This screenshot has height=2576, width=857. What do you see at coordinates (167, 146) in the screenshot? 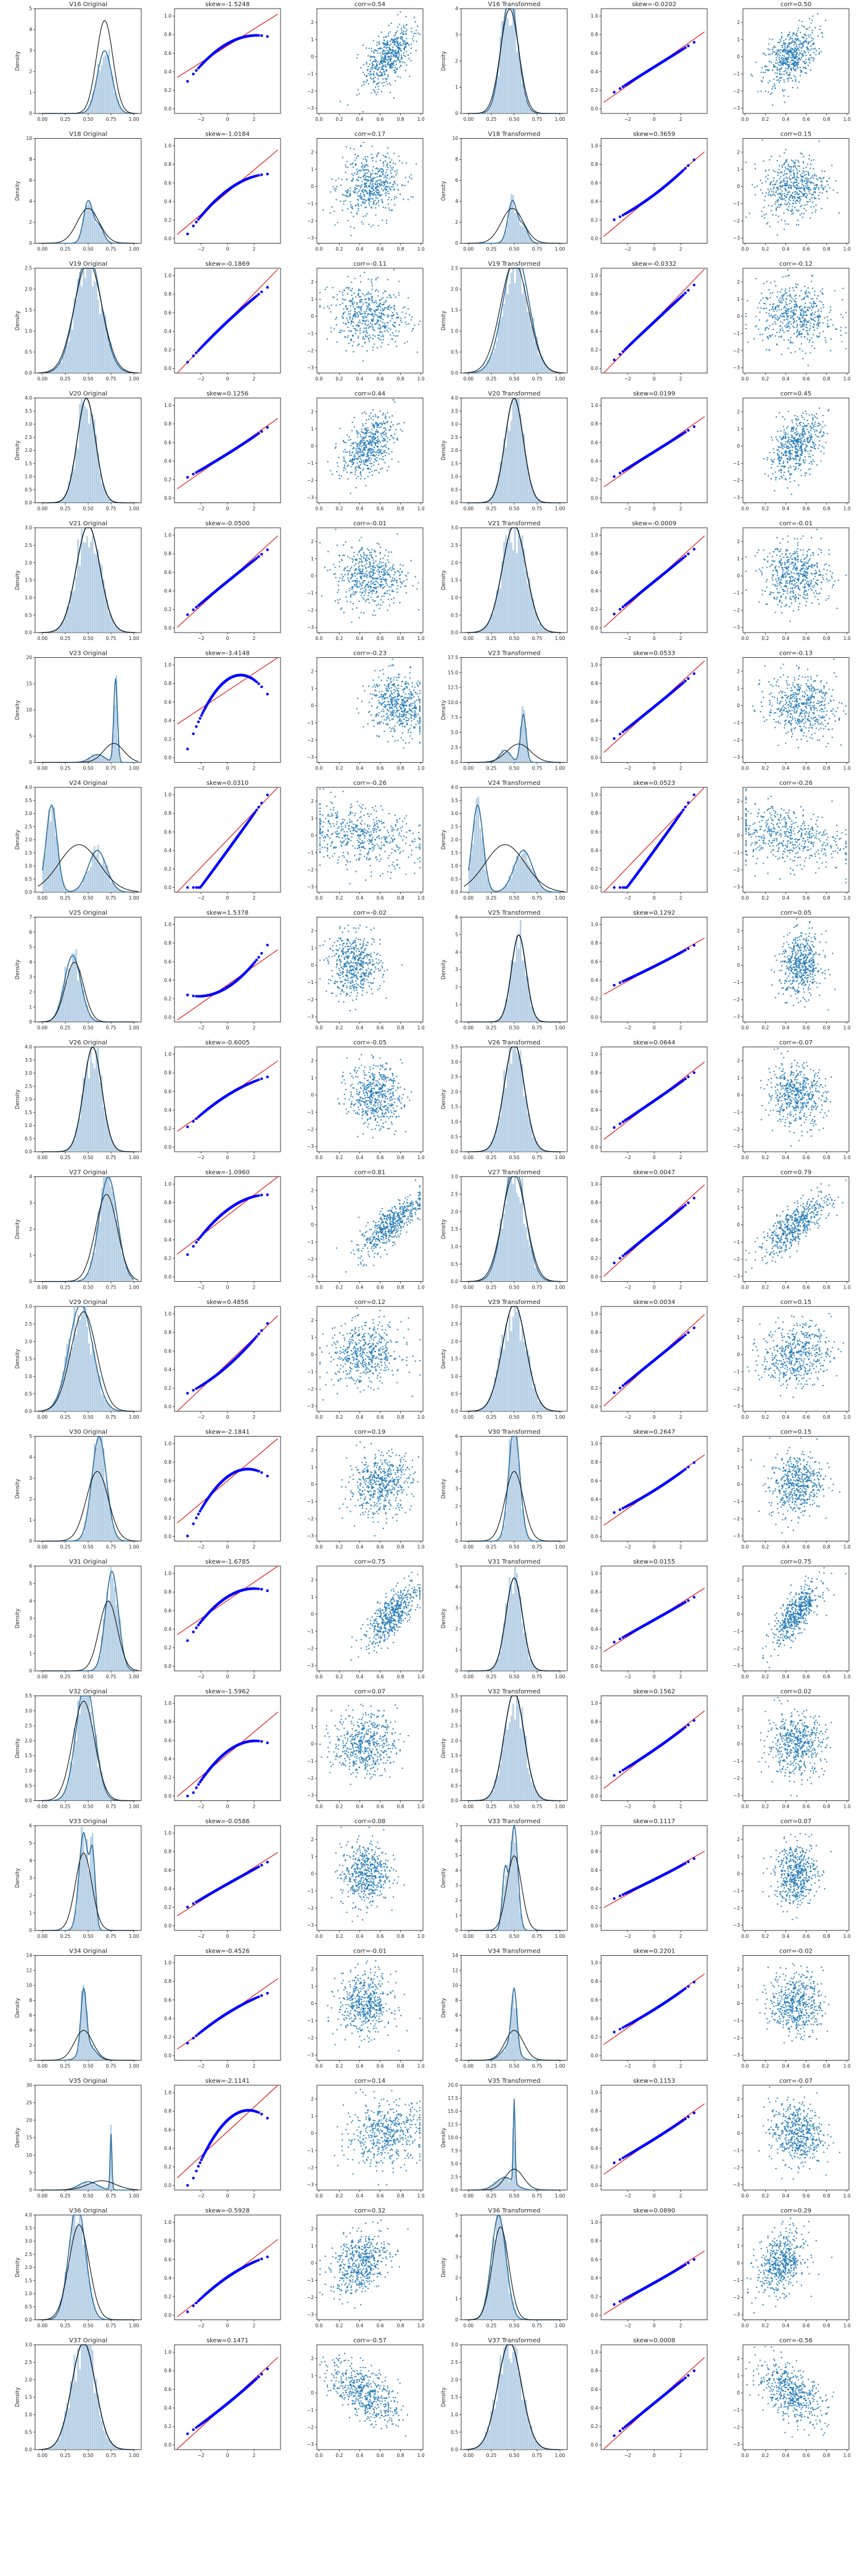
I see `y-tick-label: 1.0` at bounding box center [167, 146].